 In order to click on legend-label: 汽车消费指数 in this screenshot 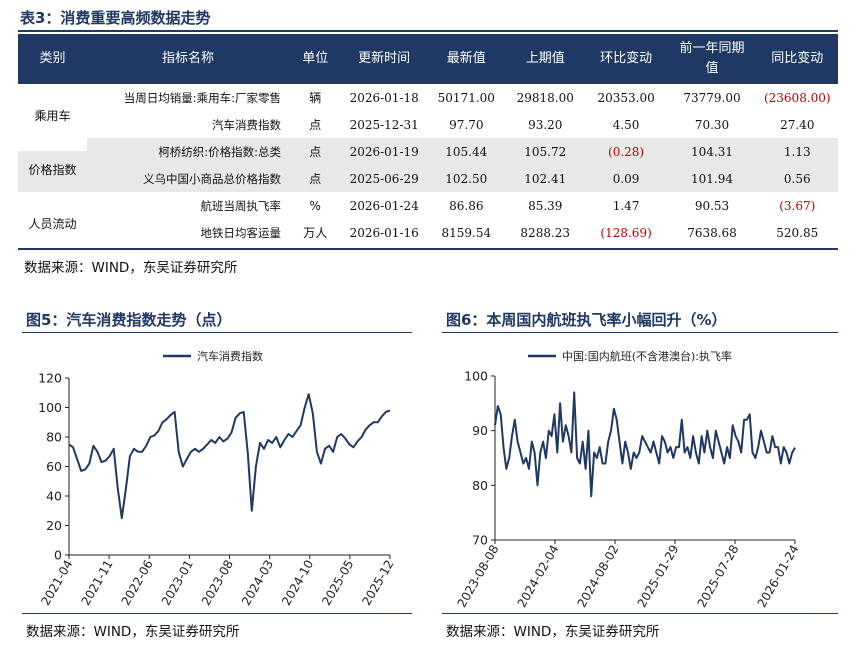, I will do `click(230, 356)`.